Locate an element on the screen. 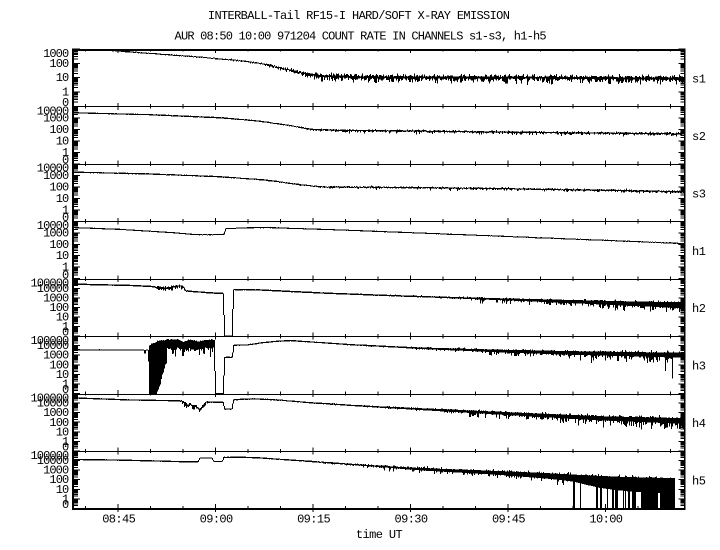 The image size is (720, 550). svg-text: h3 is located at coordinates (699, 367).